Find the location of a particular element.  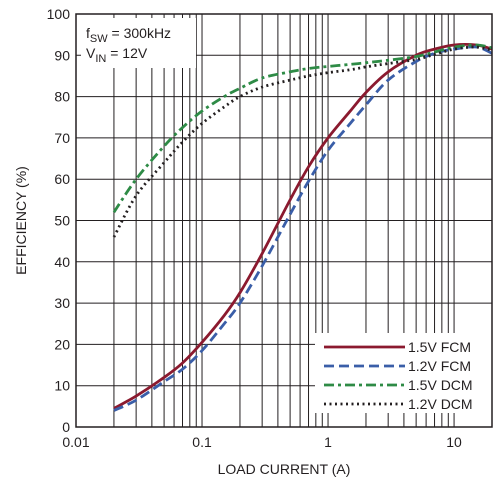

x-axis-label: LOAD CURRENT (A) is located at coordinates (284, 469).